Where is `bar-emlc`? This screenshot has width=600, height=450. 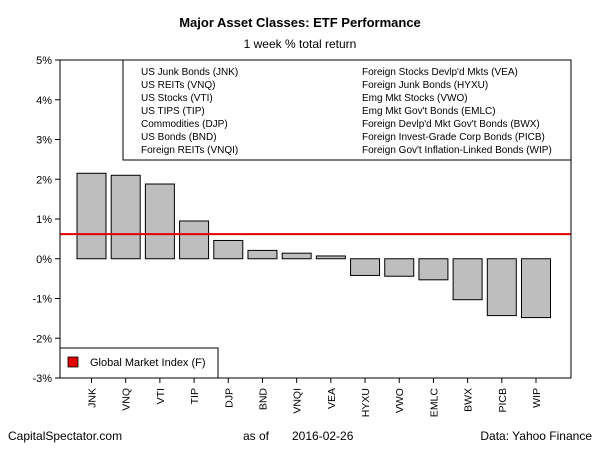
bar-emlc is located at coordinates (433, 269).